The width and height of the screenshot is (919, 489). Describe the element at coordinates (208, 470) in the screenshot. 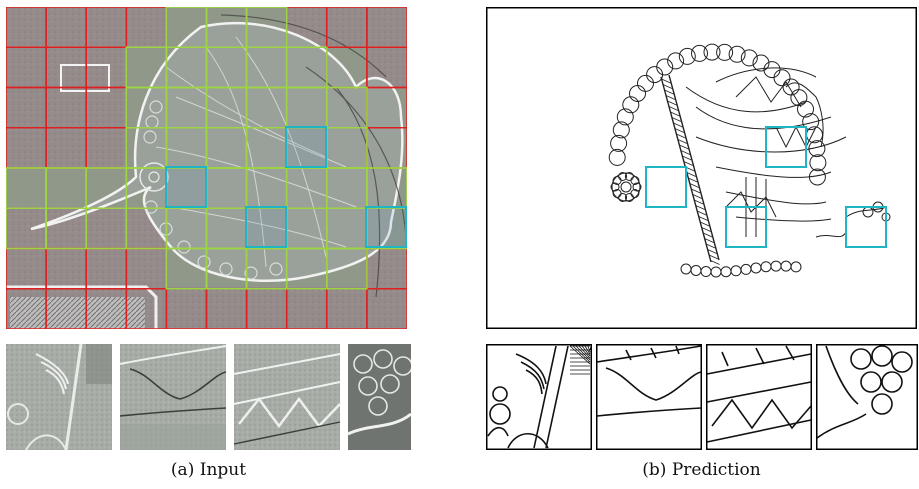

I see `caption-input: (a) Input` at that location.